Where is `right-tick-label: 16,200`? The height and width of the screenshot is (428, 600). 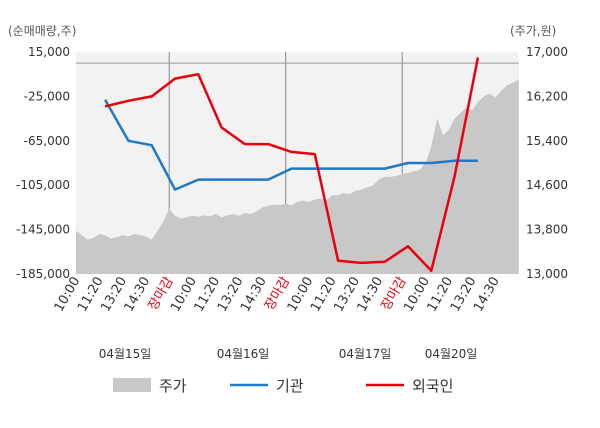
right-tick-label: 16,200 is located at coordinates (547, 96).